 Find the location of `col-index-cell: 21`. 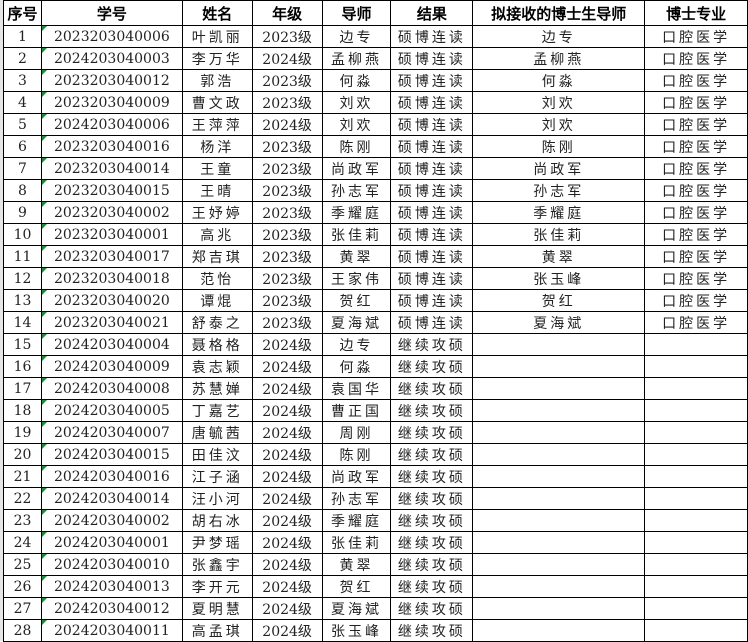

col-index-cell: 21 is located at coordinates (22, 476).